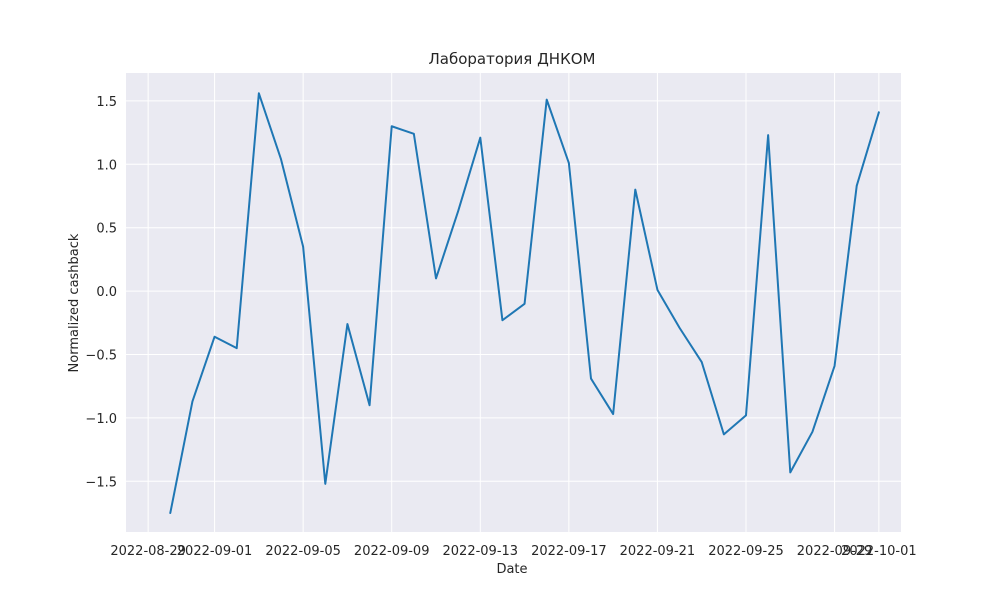 The image size is (1000, 600). What do you see at coordinates (101, 355) in the screenshot?
I see `y-tick-label: −0.5` at bounding box center [101, 355].